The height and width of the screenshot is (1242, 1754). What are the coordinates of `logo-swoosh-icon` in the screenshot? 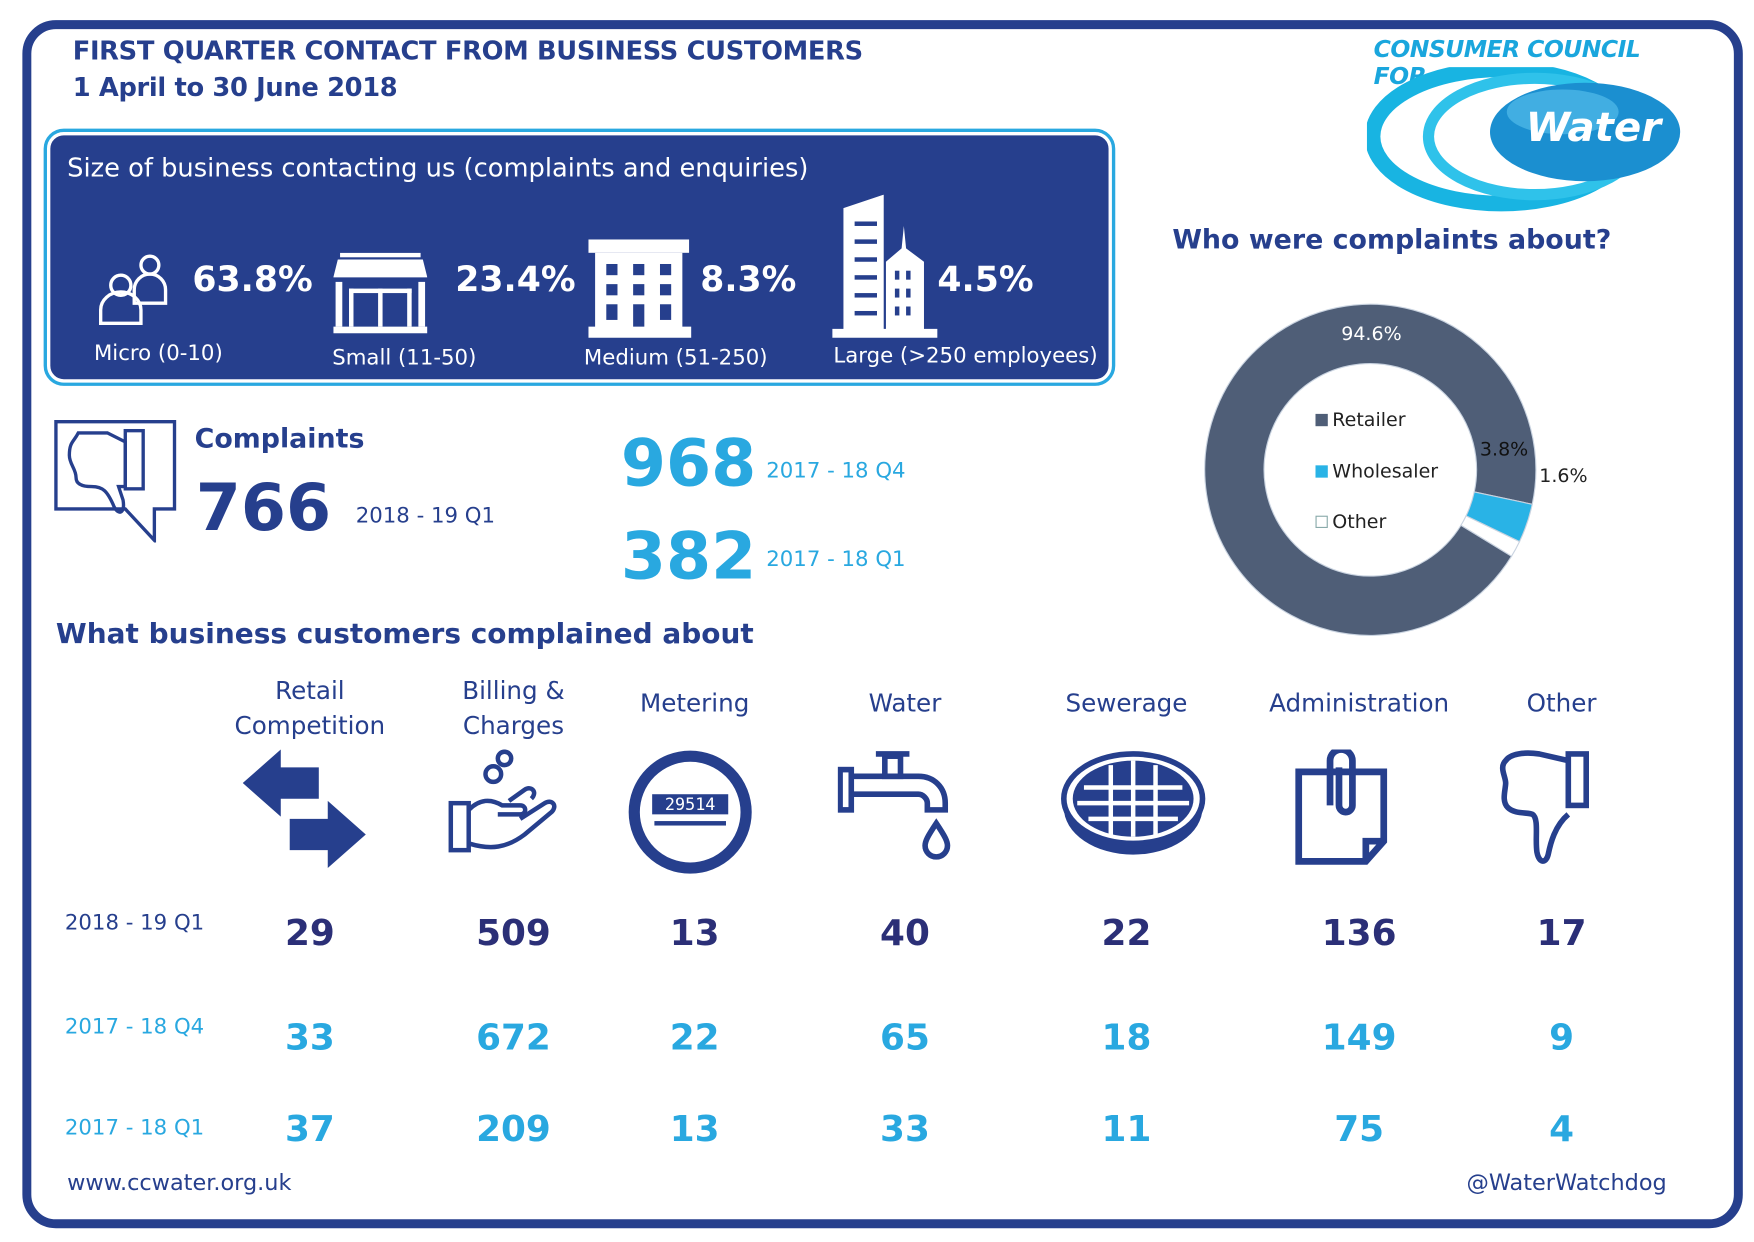 It's located at (1523, 139).